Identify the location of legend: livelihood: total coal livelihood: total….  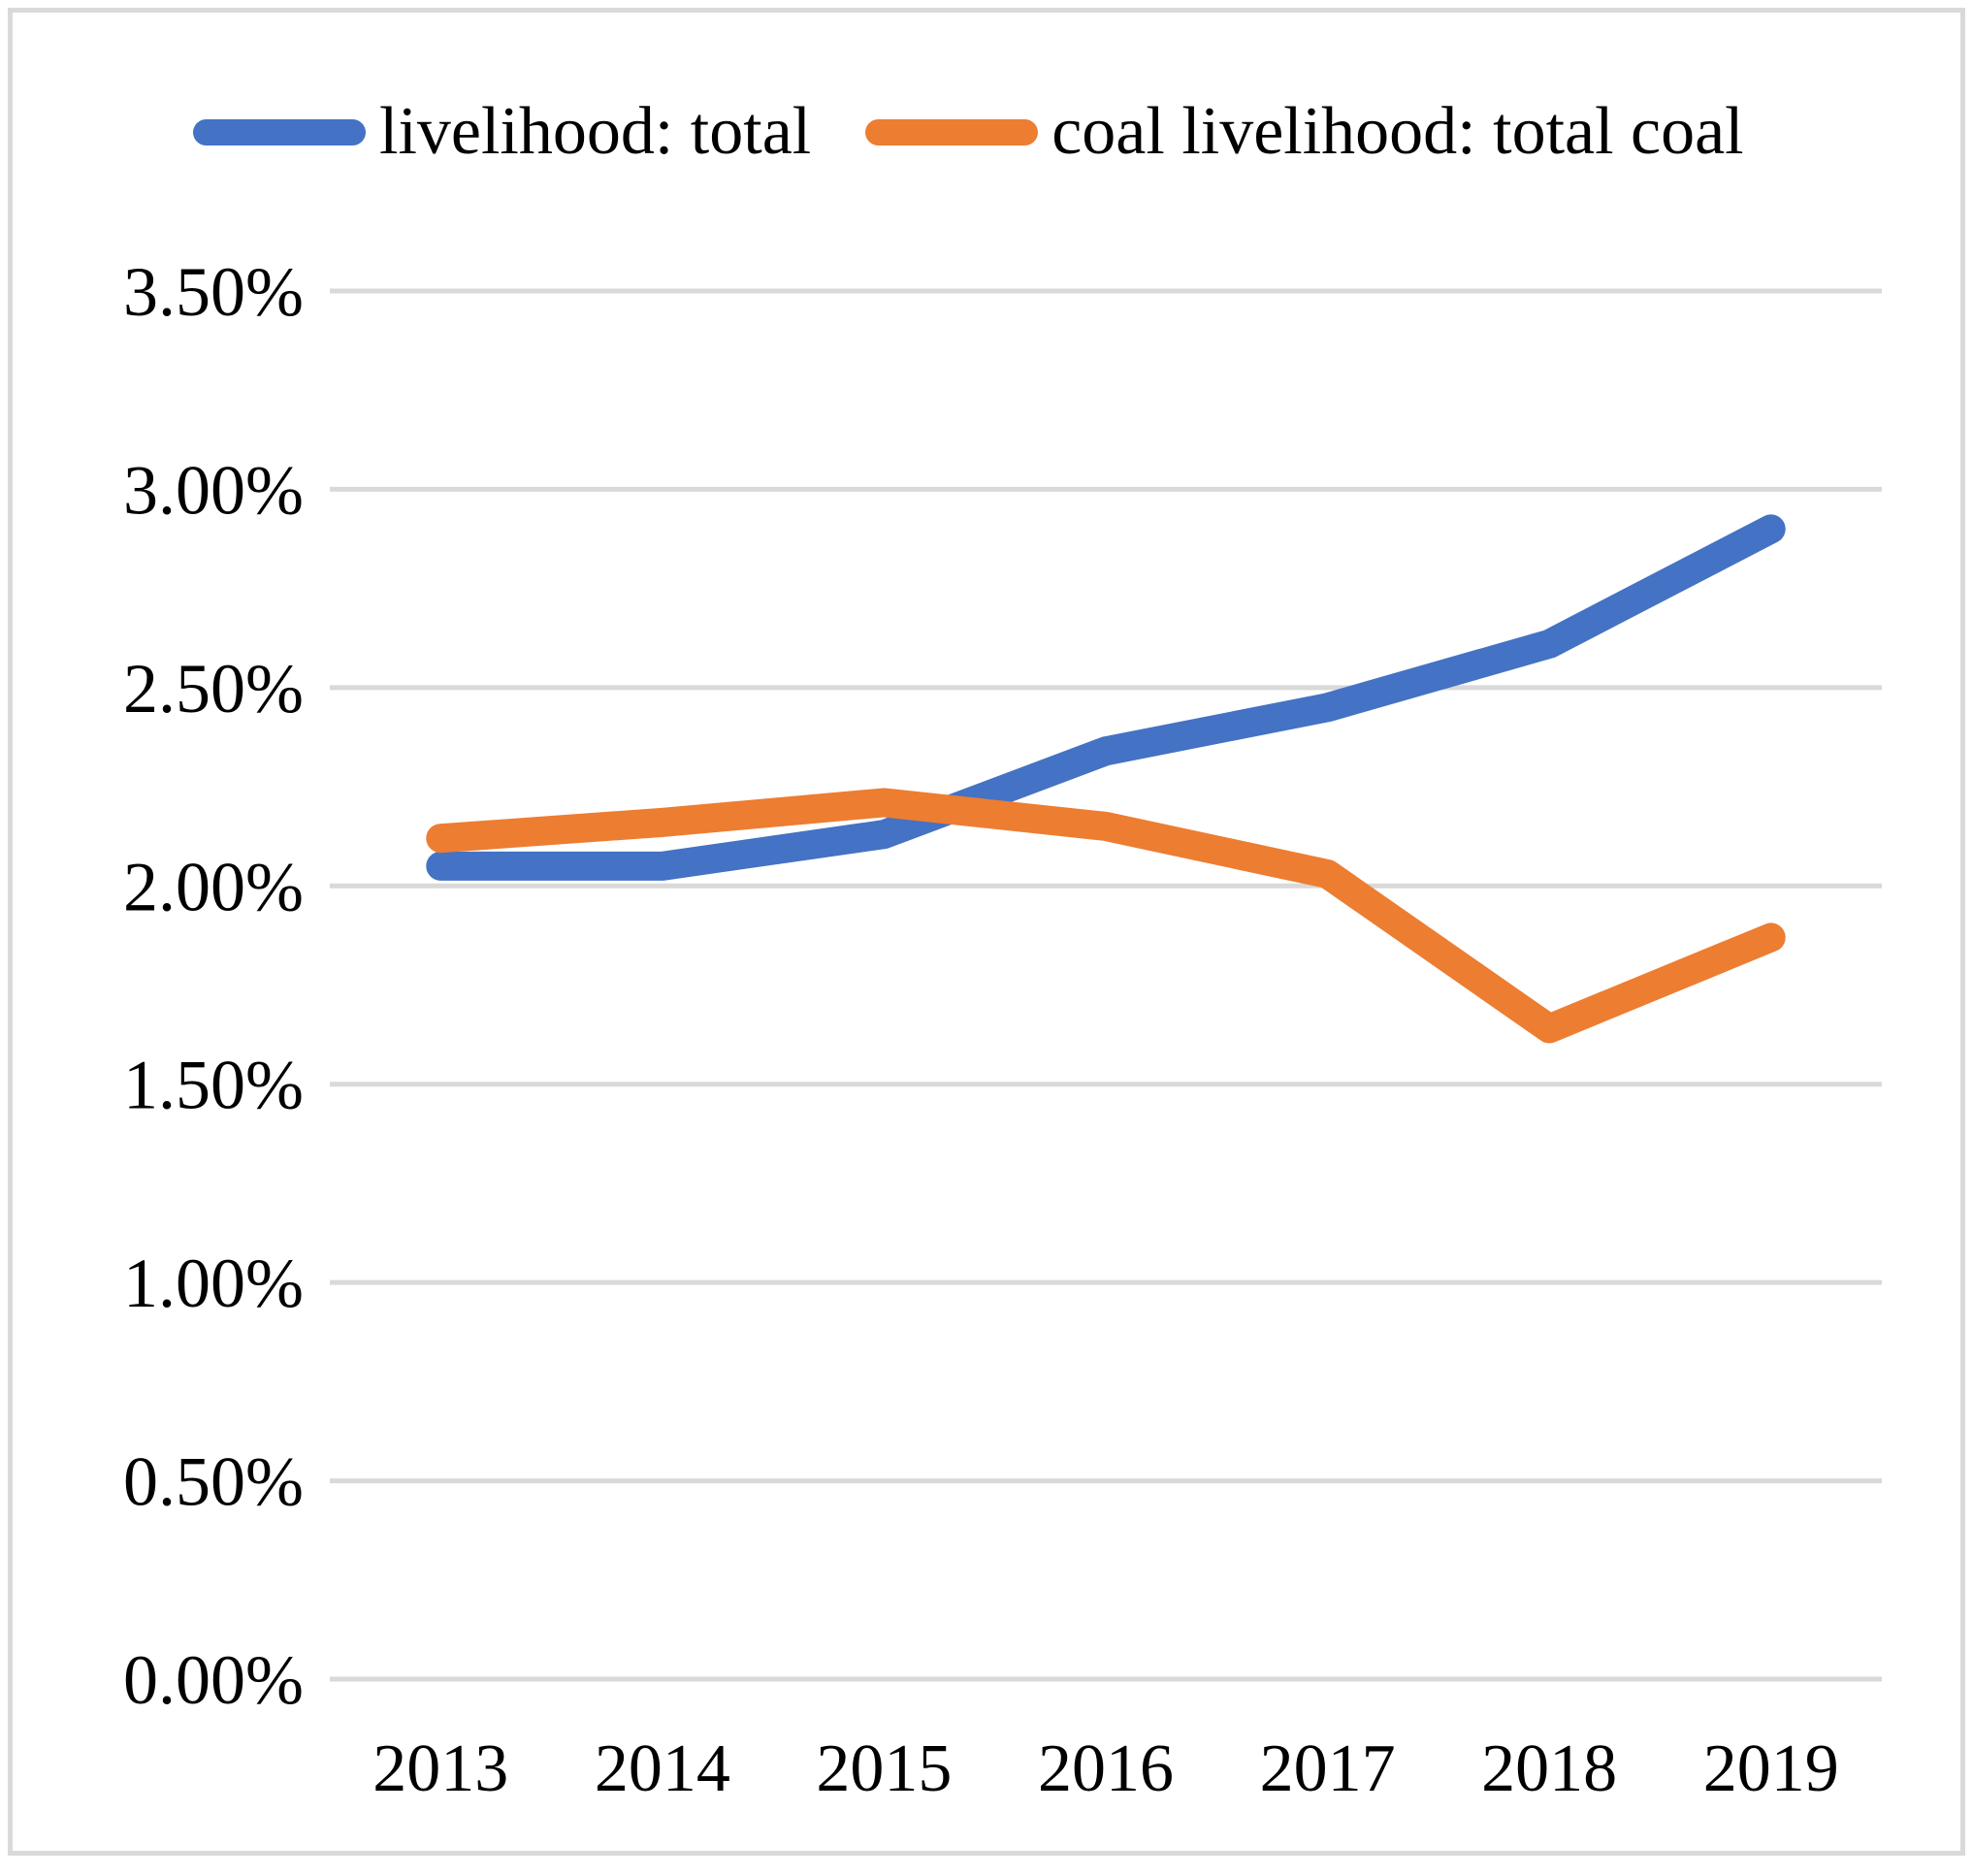
(969, 132).